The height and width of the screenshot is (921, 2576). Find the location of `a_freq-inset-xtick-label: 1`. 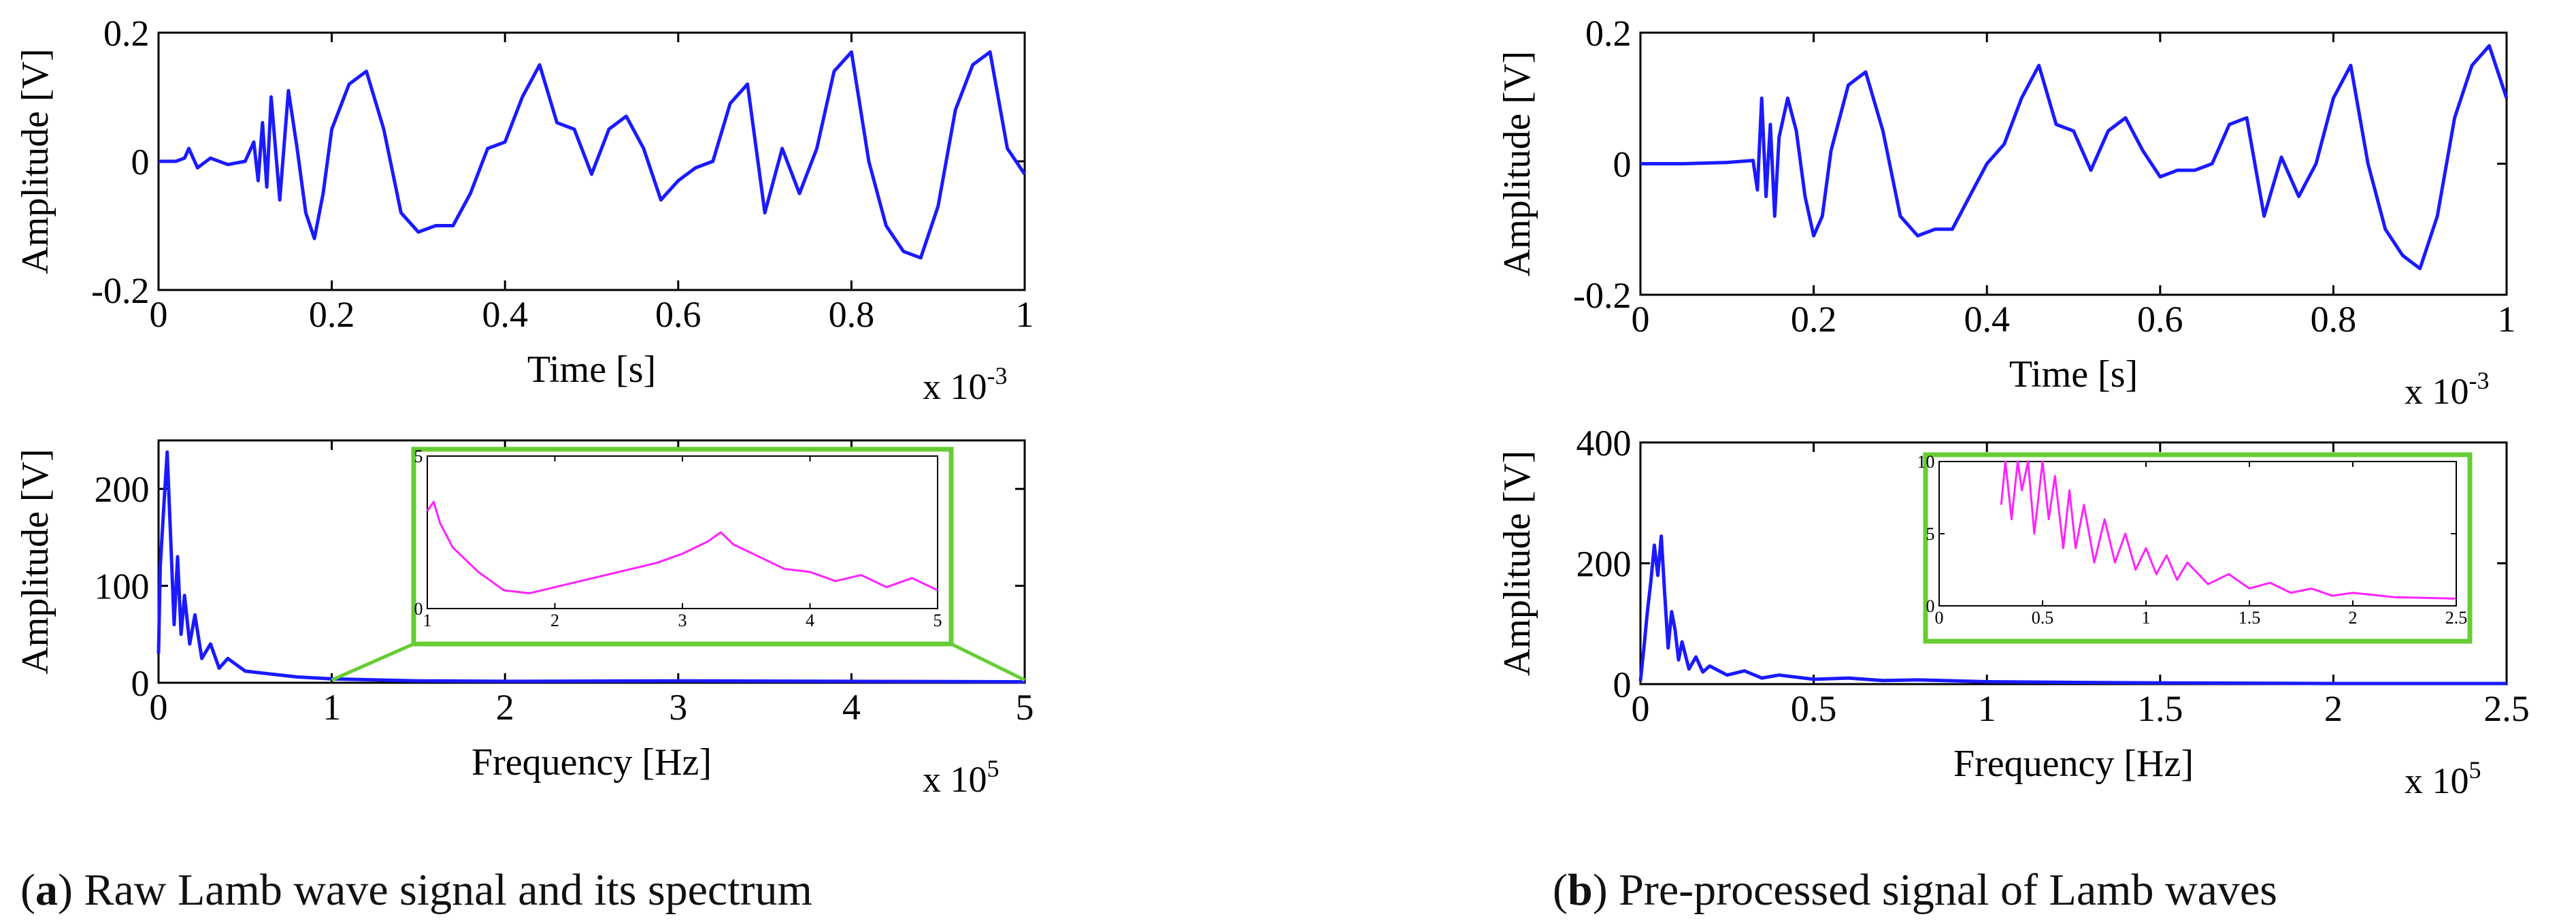

a_freq-inset-xtick-label: 1 is located at coordinates (428, 620).